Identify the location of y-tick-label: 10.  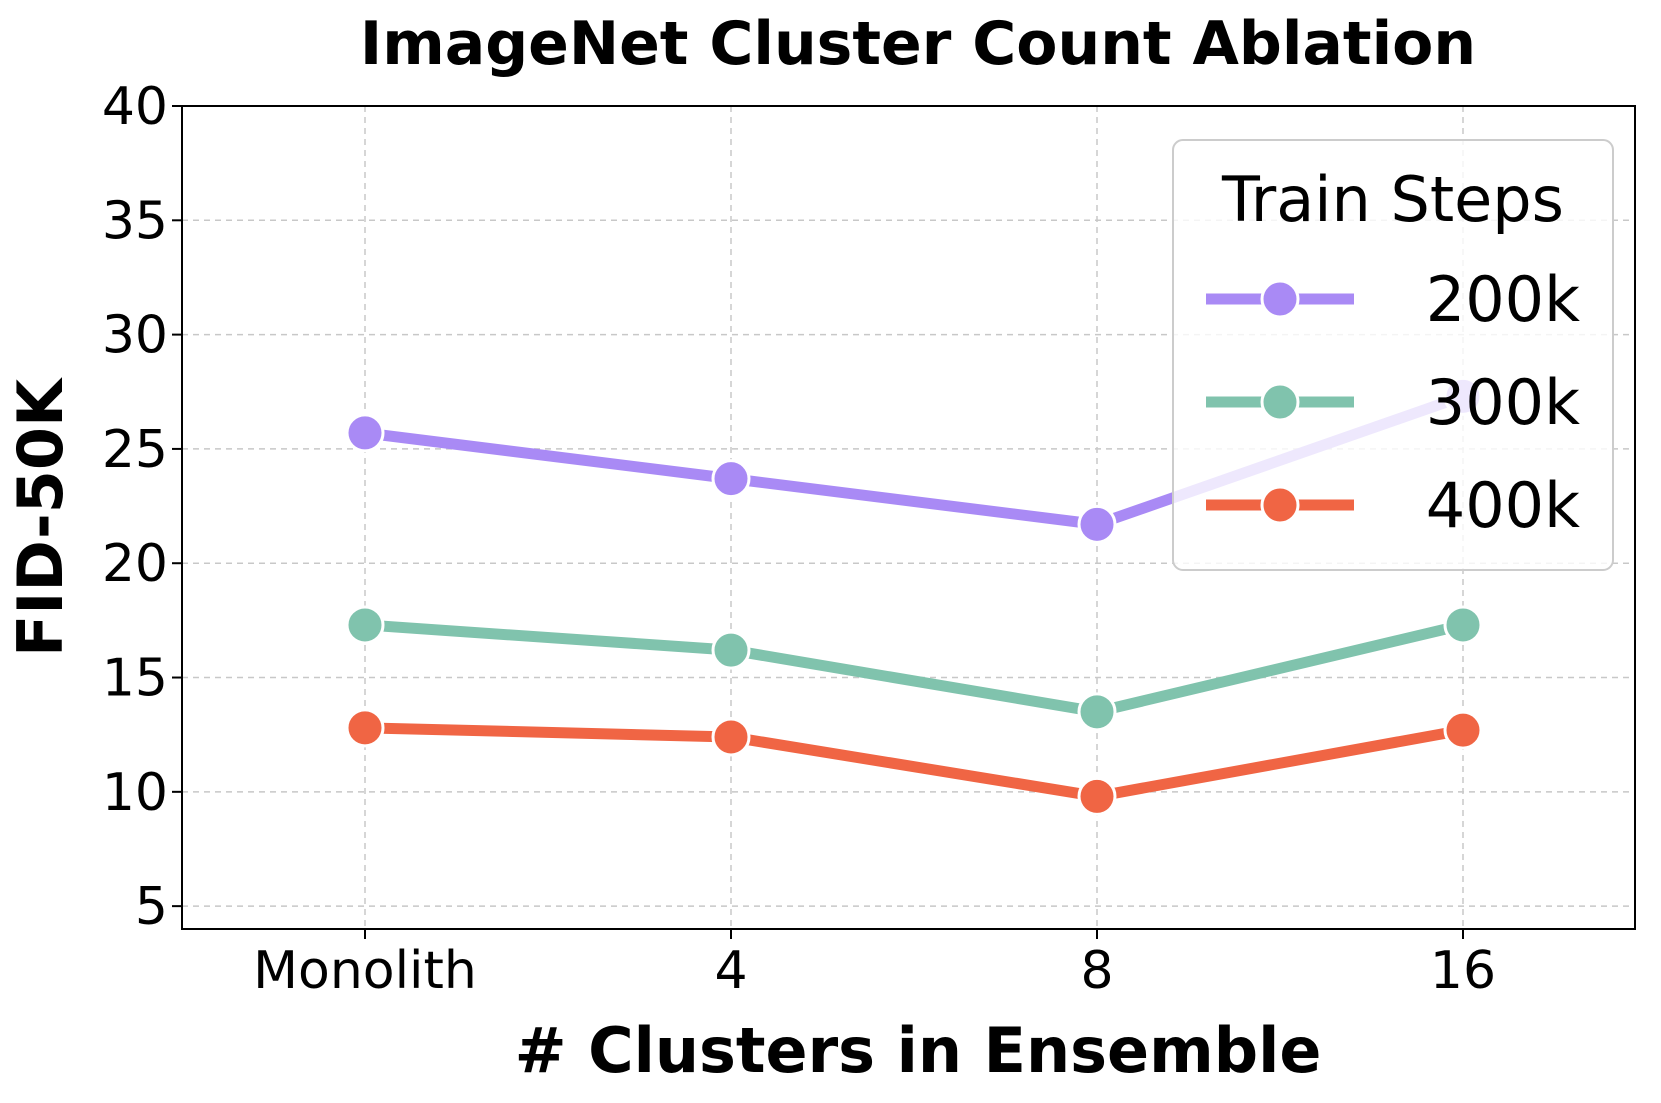
(135, 793).